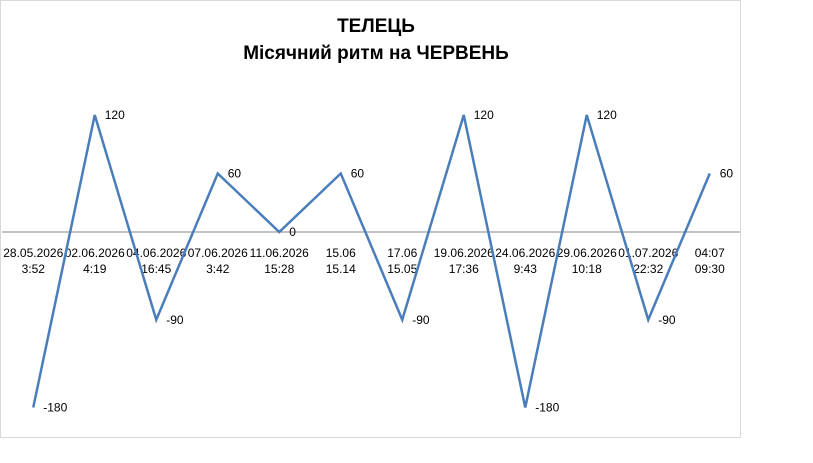 This screenshot has width=813, height=463. What do you see at coordinates (526, 269) in the screenshot?
I see `x-tick-label: 9:43` at bounding box center [526, 269].